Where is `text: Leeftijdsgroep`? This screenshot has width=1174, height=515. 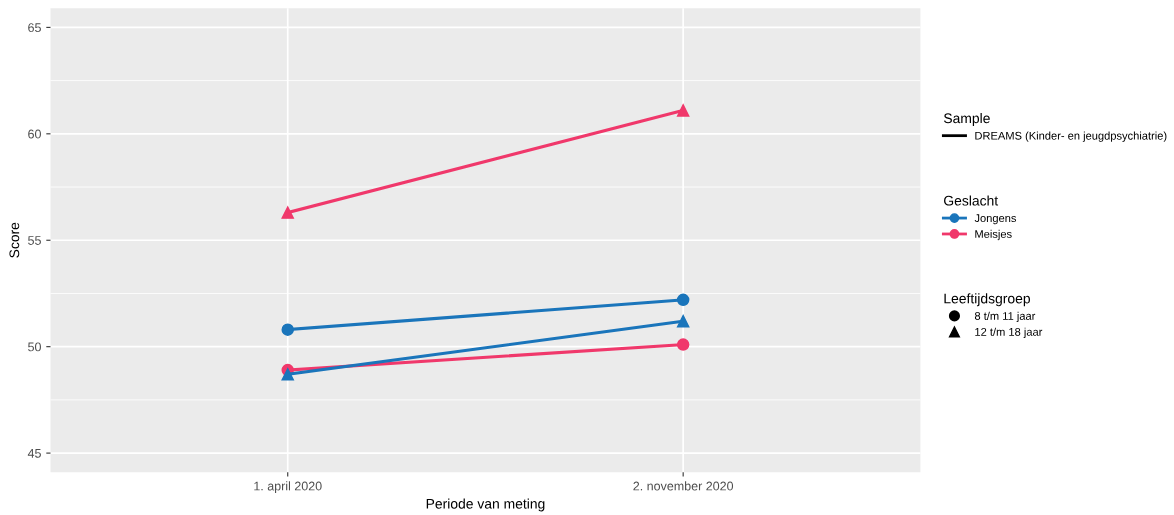
text: Leeftijdsgroep is located at coordinates (987, 300).